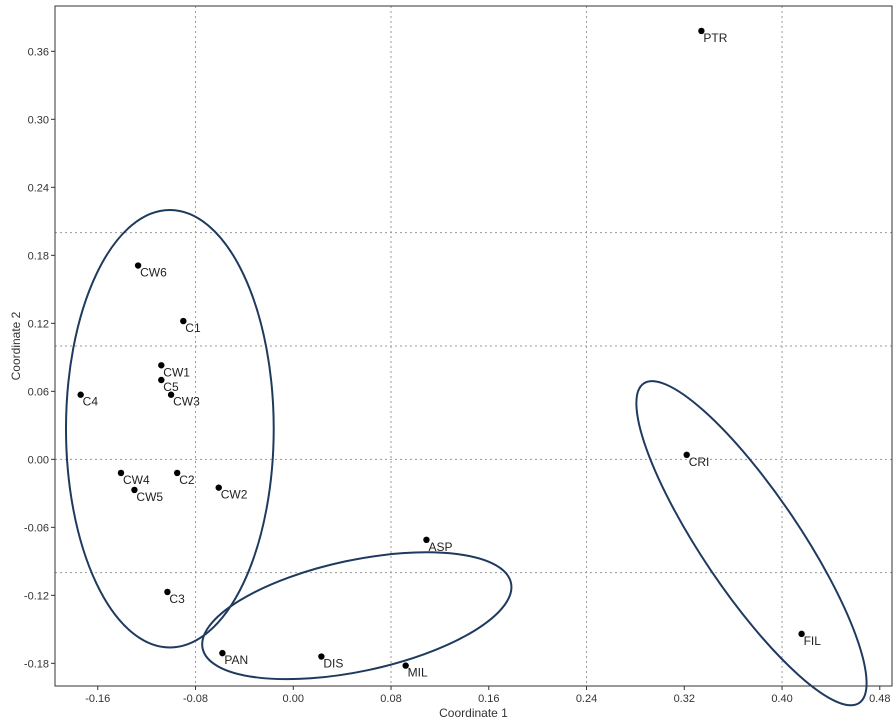 The image size is (893, 720). What do you see at coordinates (36, 664) in the screenshot?
I see `y-tick-label: -0.18` at bounding box center [36, 664].